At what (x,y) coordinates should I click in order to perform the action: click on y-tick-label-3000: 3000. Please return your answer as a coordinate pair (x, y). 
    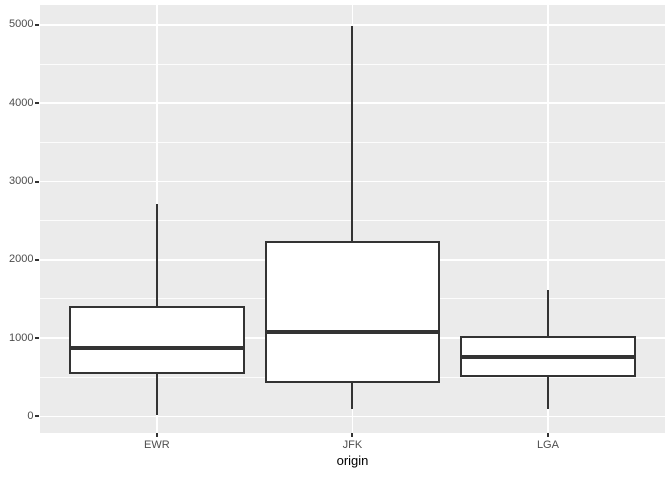
    Looking at the image, I should click on (21, 181).